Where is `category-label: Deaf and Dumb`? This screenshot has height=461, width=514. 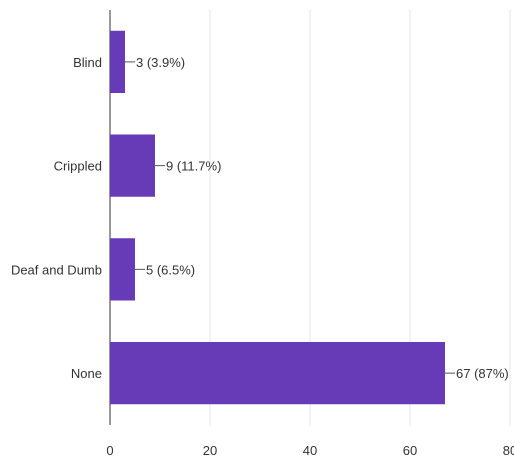
category-label: Deaf and Dumb is located at coordinates (56, 269).